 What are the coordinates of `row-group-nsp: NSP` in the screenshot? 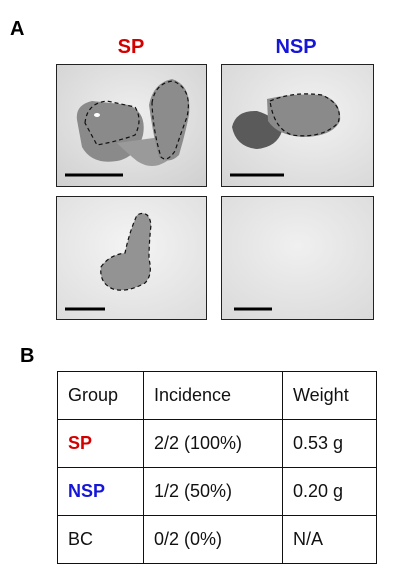 It's located at (100, 491).